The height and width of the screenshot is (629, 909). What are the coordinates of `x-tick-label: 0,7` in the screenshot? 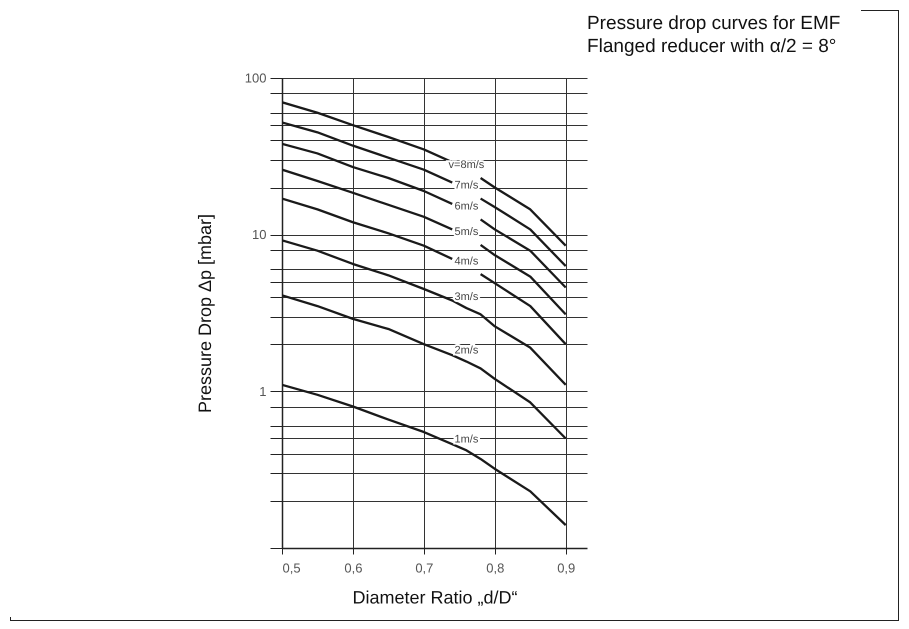 It's located at (424, 568).